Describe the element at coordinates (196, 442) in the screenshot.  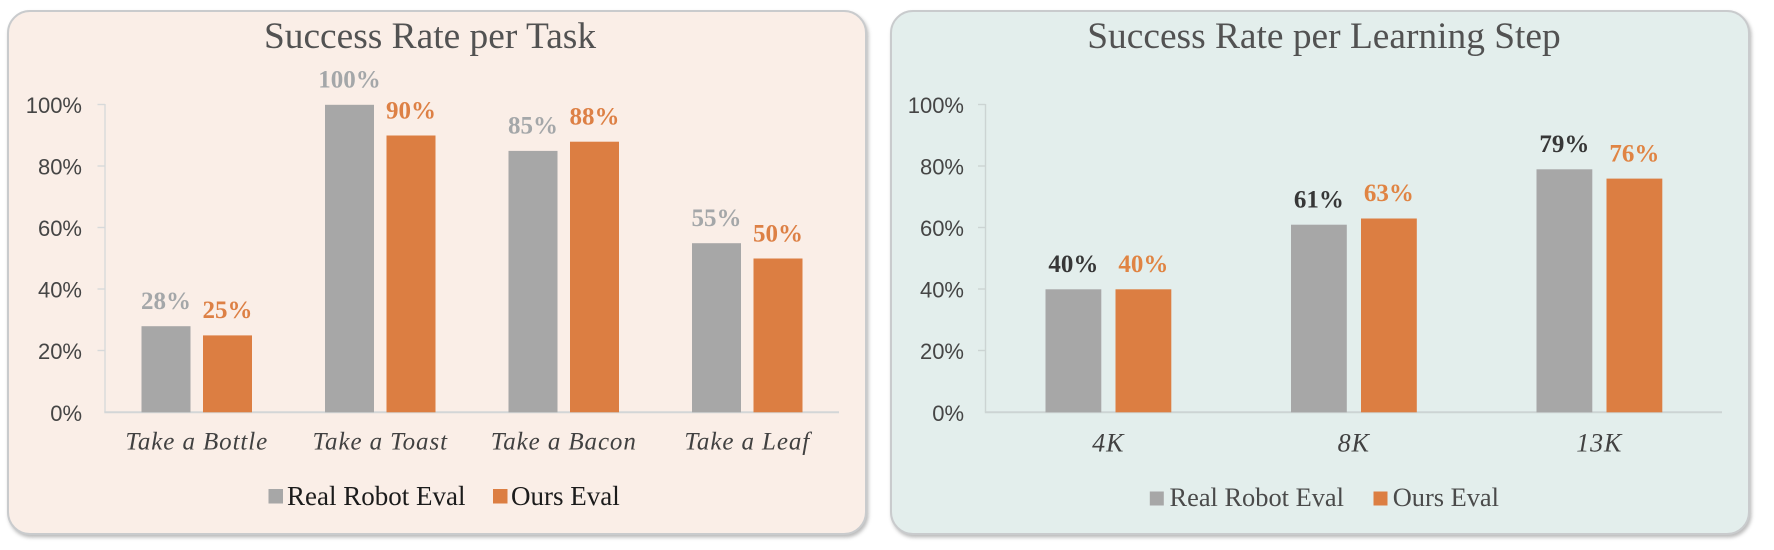
I see `svg-text: Take a Bottle` at that location.